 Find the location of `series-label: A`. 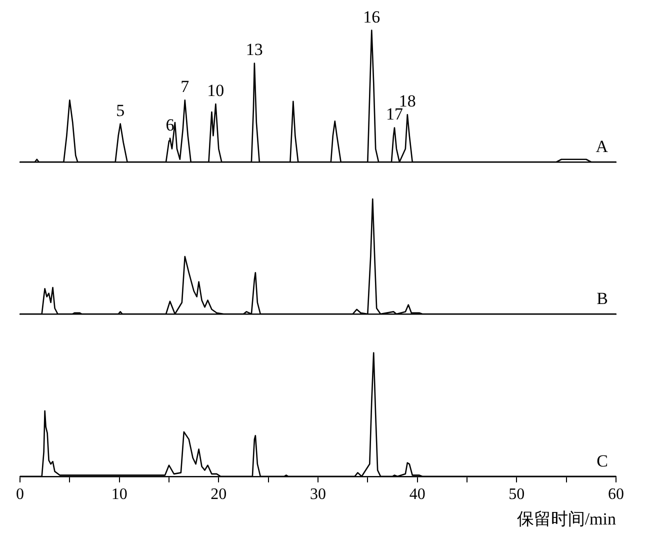

series-label: A is located at coordinates (602, 146).